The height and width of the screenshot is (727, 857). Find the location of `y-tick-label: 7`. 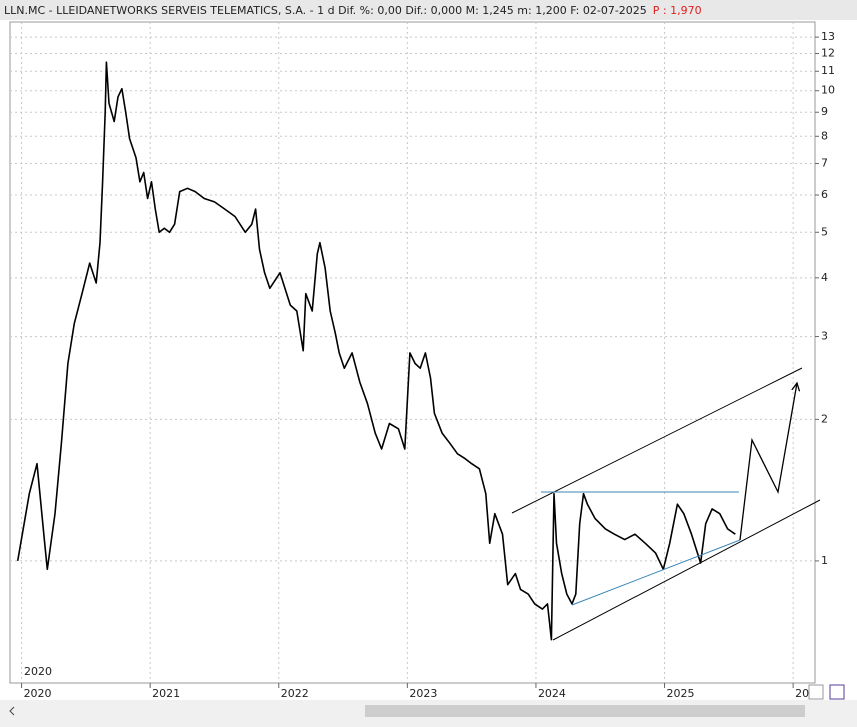

y-tick-label: 7 is located at coordinates (824, 163).